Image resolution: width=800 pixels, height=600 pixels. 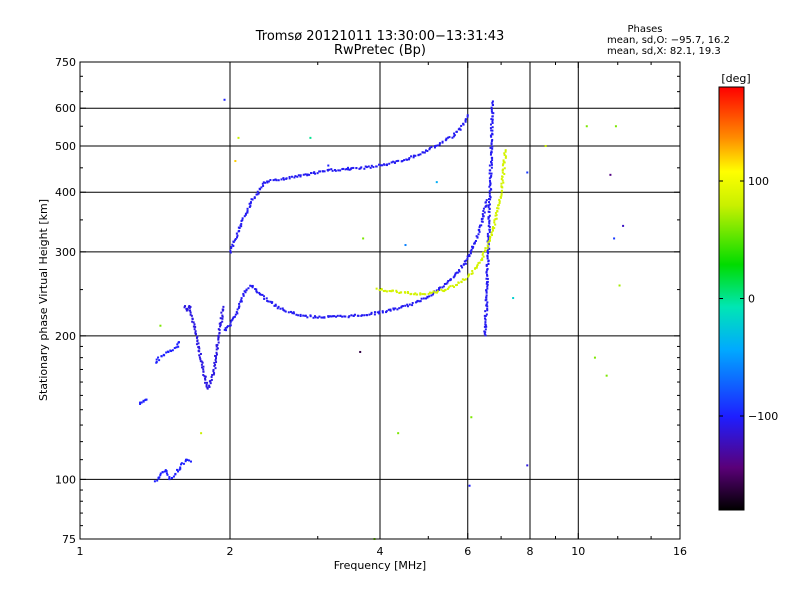 I want to click on x-tick-label: 8, so click(x=530, y=551).